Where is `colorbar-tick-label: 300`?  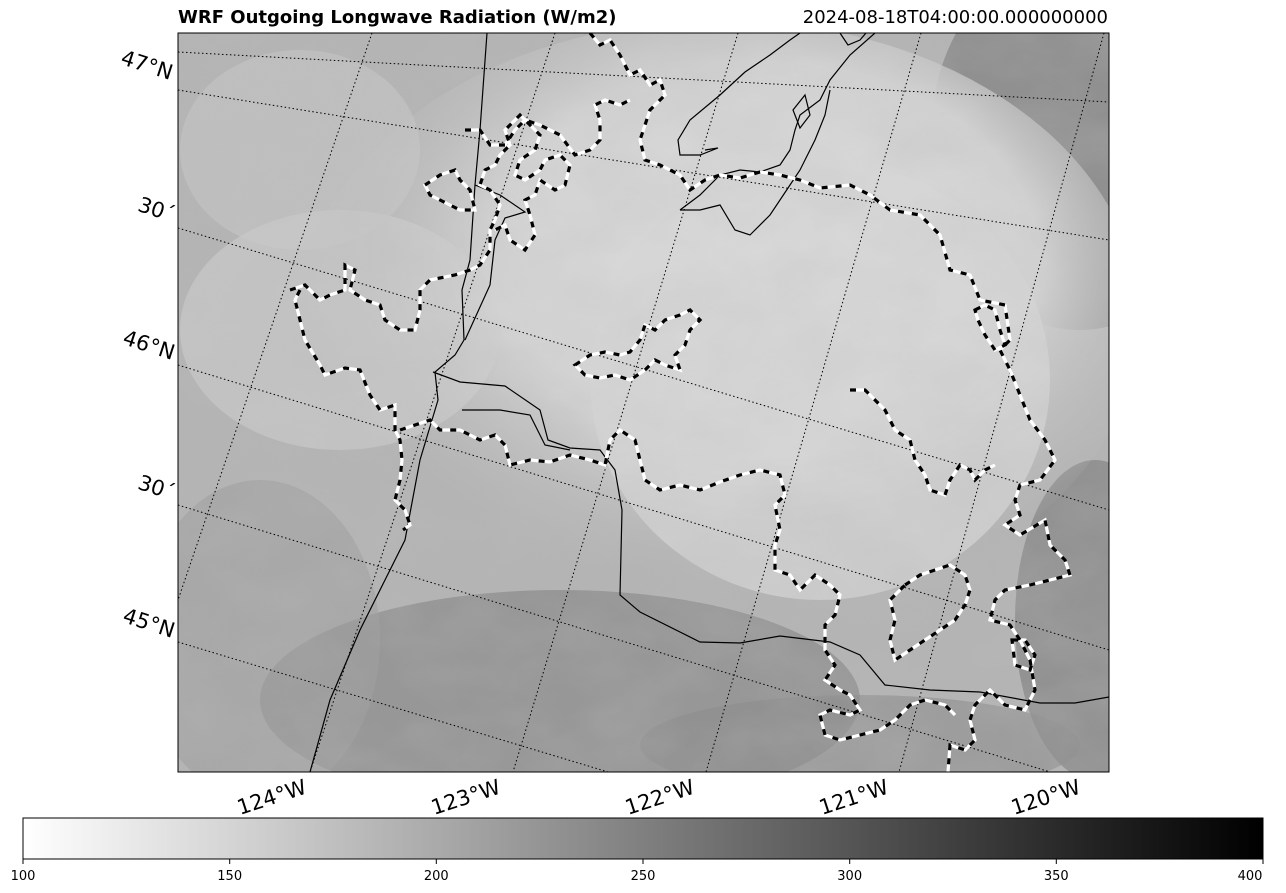
colorbar-tick-label: 300 is located at coordinates (849, 876).